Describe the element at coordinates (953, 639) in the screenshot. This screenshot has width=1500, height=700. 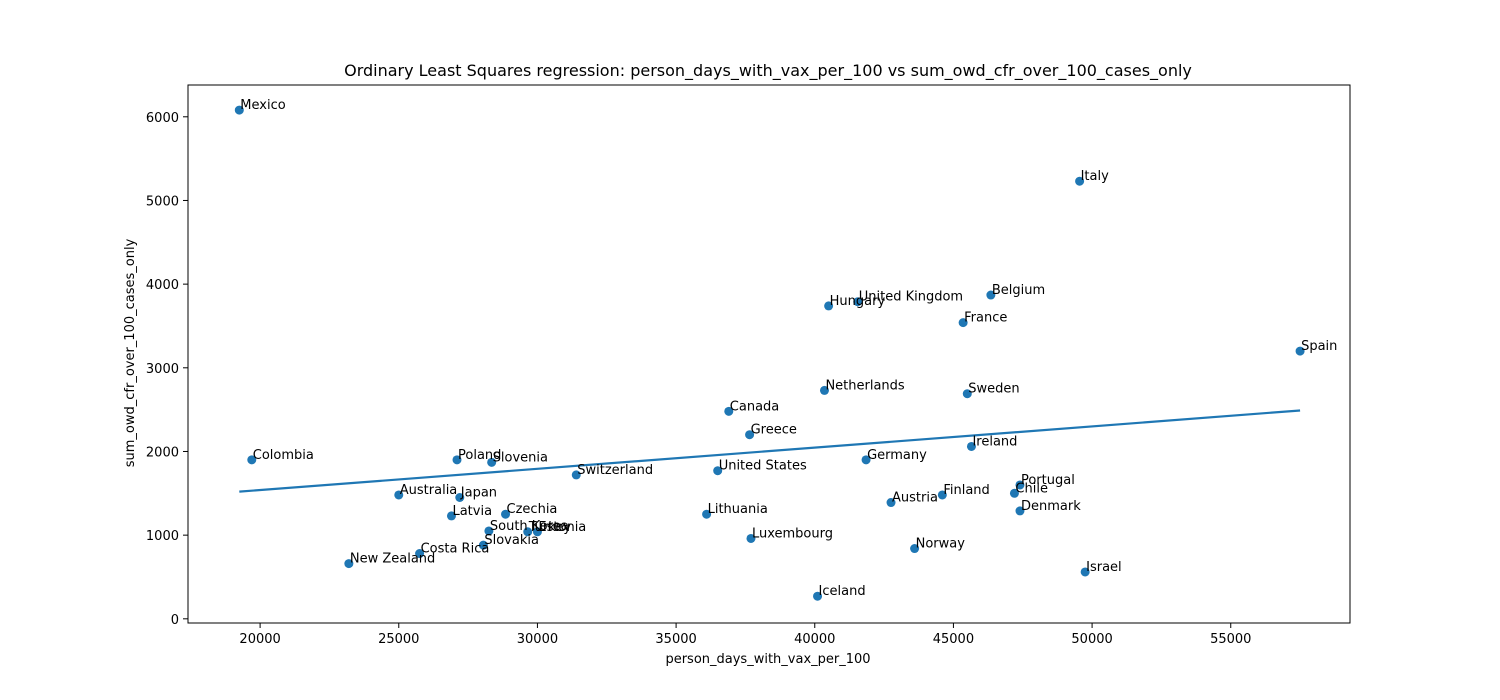
I see `x-tick-label: 45000` at that location.